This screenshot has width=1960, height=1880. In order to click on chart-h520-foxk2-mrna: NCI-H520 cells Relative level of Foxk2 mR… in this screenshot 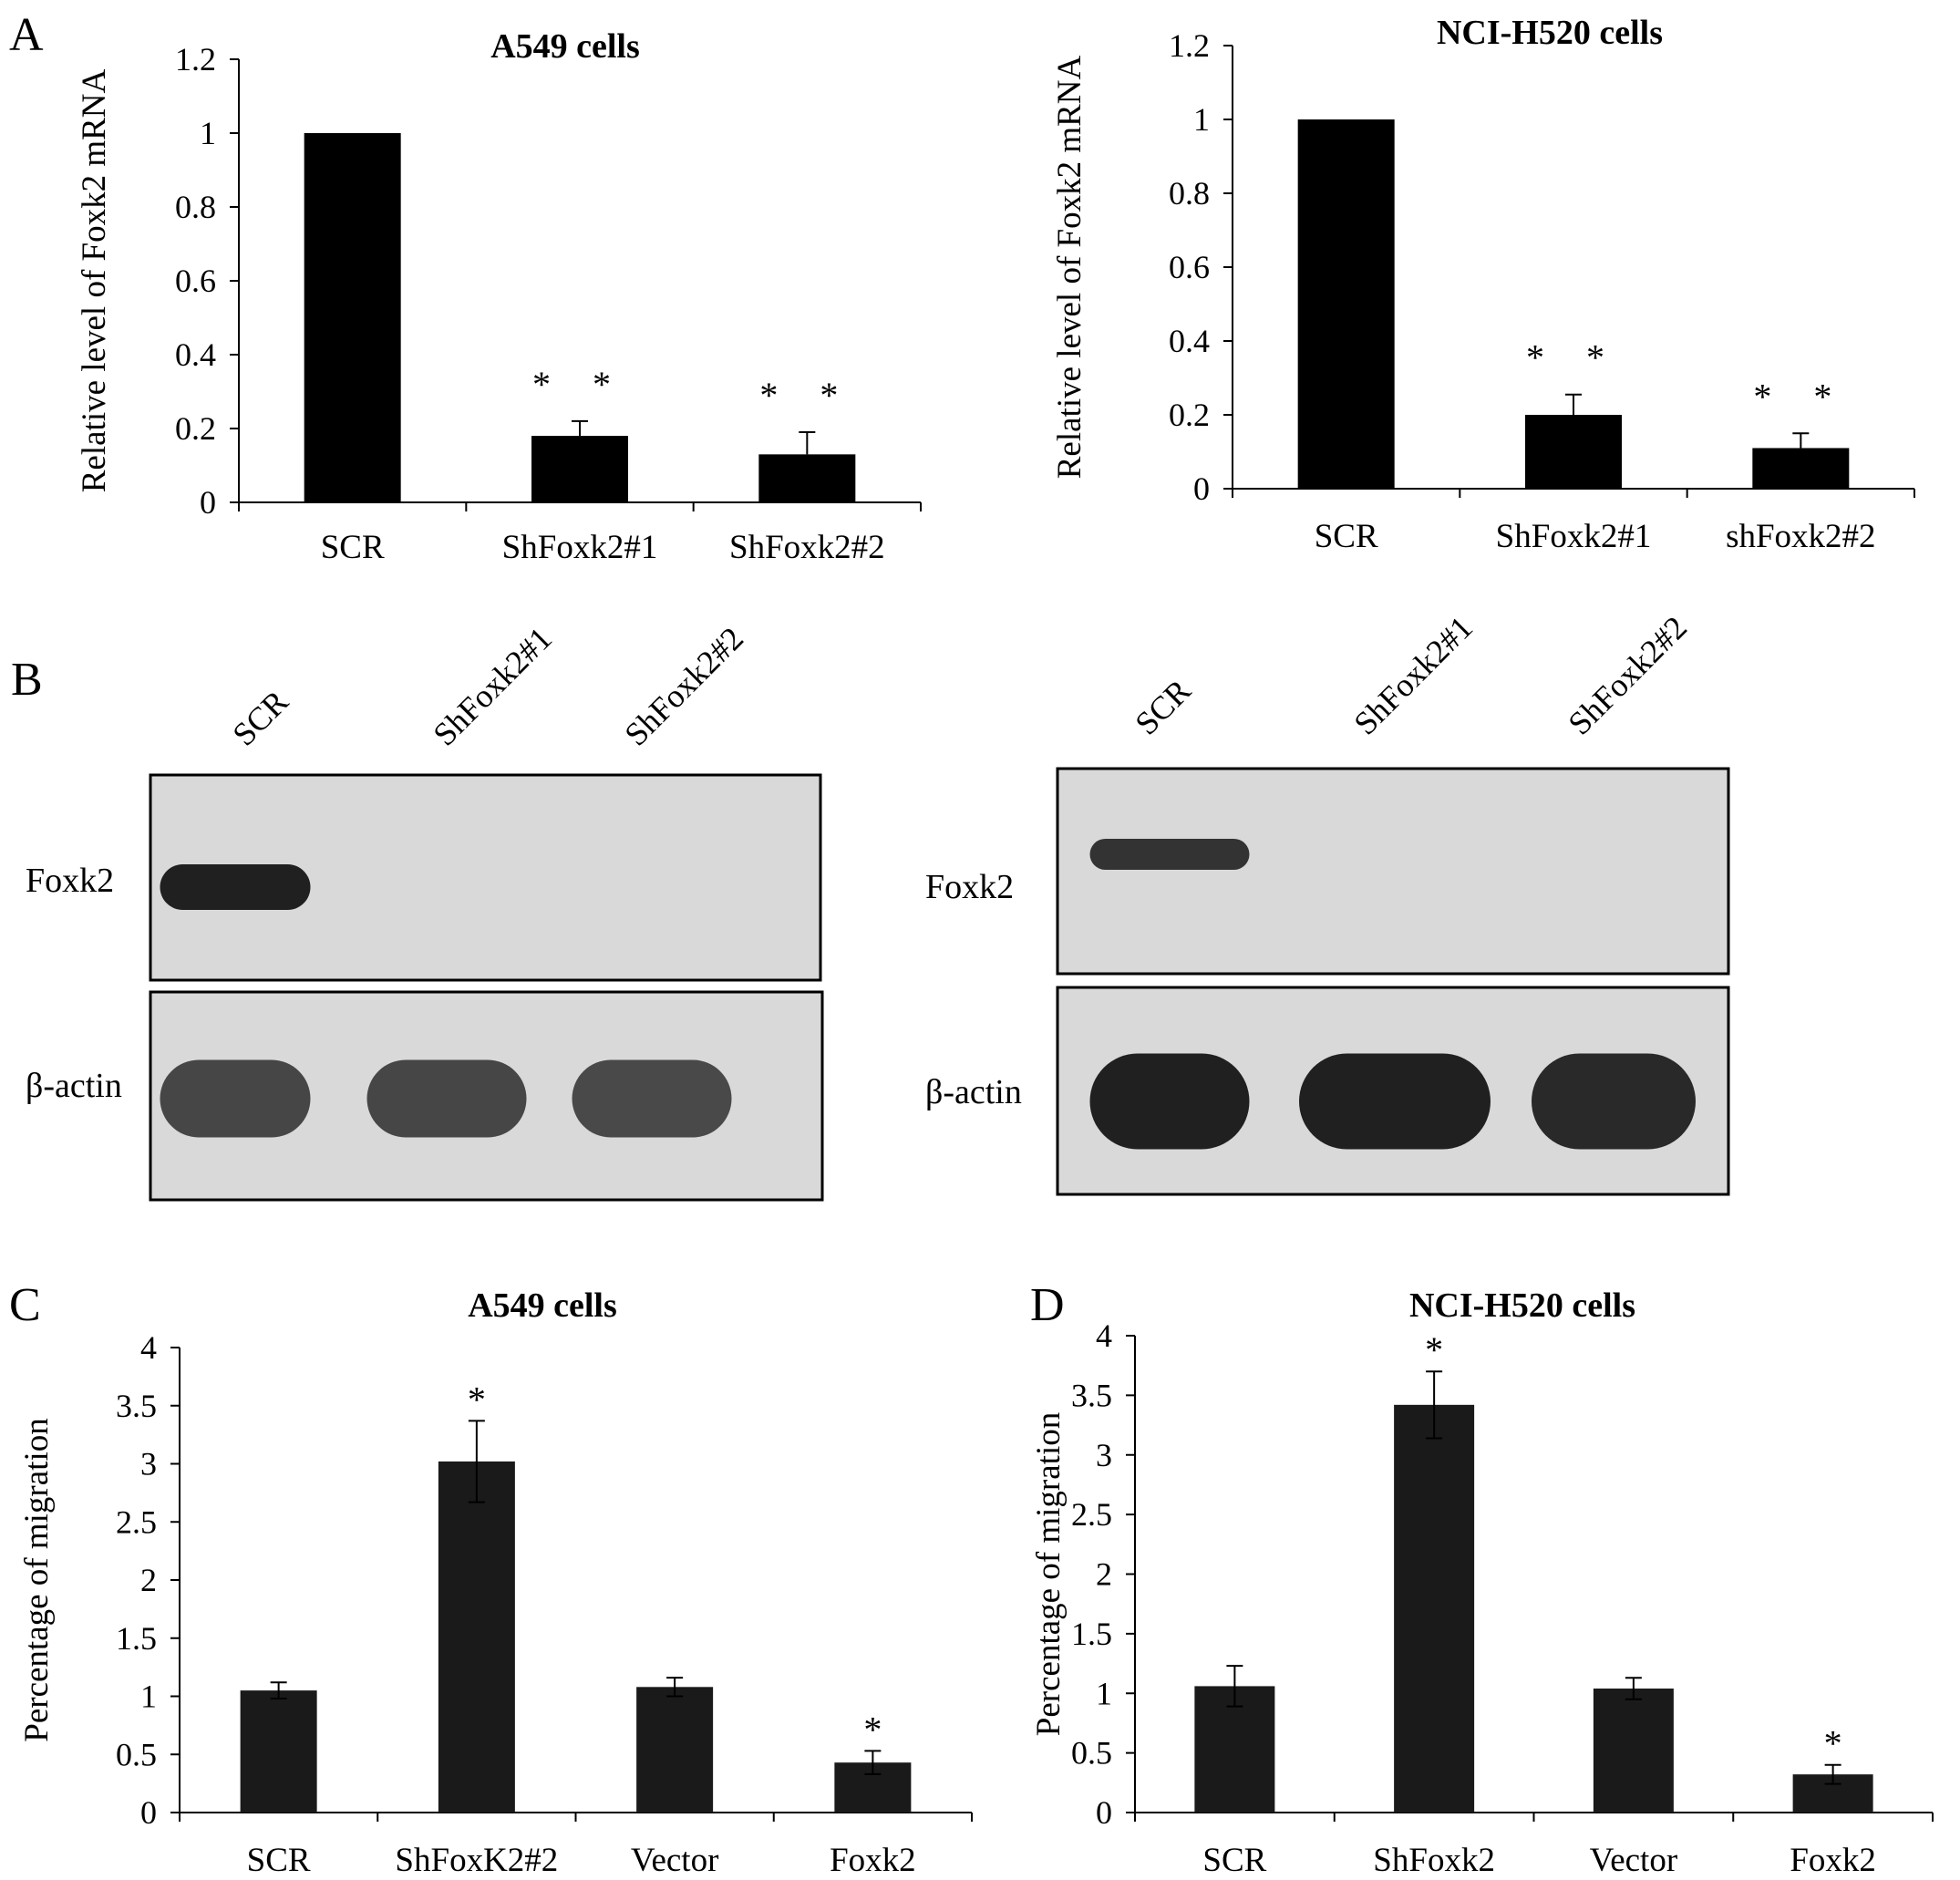, I will do `click(1483, 284)`.